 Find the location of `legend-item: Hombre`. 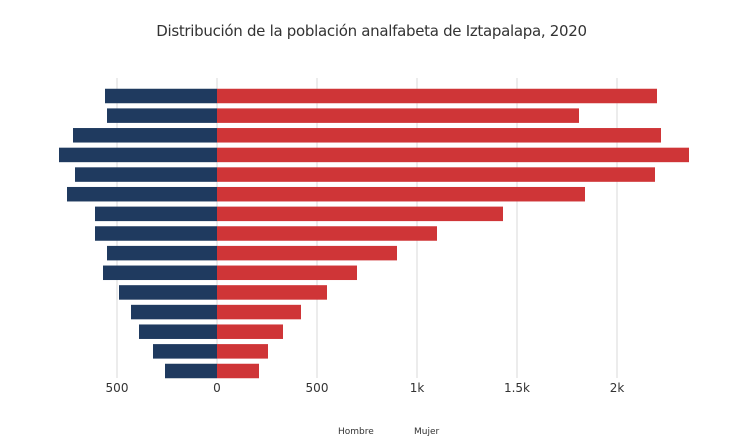

legend-item: Hombre is located at coordinates (356, 432).